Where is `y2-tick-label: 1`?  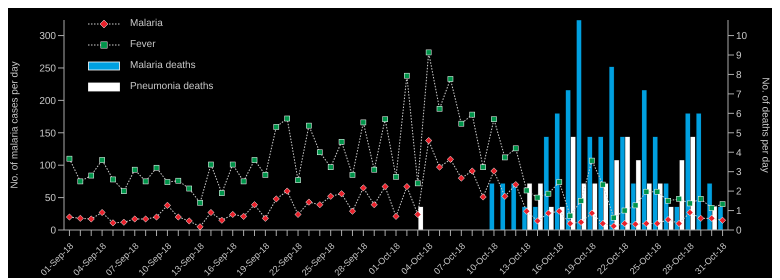
y2-tick-label: 1 is located at coordinates (739, 212).